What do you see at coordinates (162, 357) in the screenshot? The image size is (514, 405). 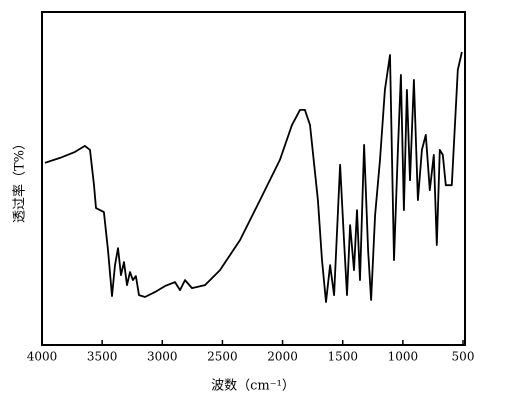 I see `x-tick-label: 3000` at bounding box center [162, 357].